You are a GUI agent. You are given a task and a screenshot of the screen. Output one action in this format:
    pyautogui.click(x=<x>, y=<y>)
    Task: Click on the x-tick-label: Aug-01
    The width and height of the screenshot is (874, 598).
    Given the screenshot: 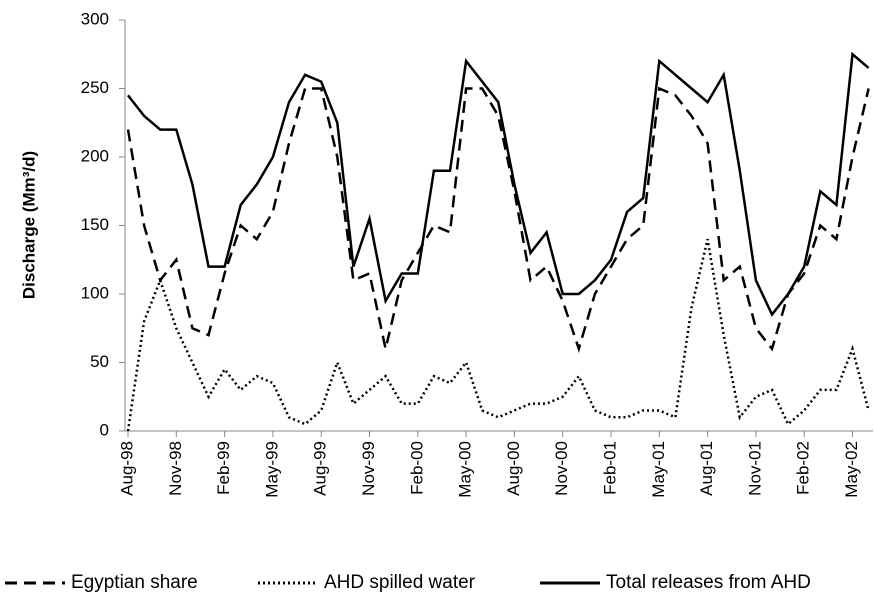 What is the action you would take?
    pyautogui.click(x=706, y=468)
    